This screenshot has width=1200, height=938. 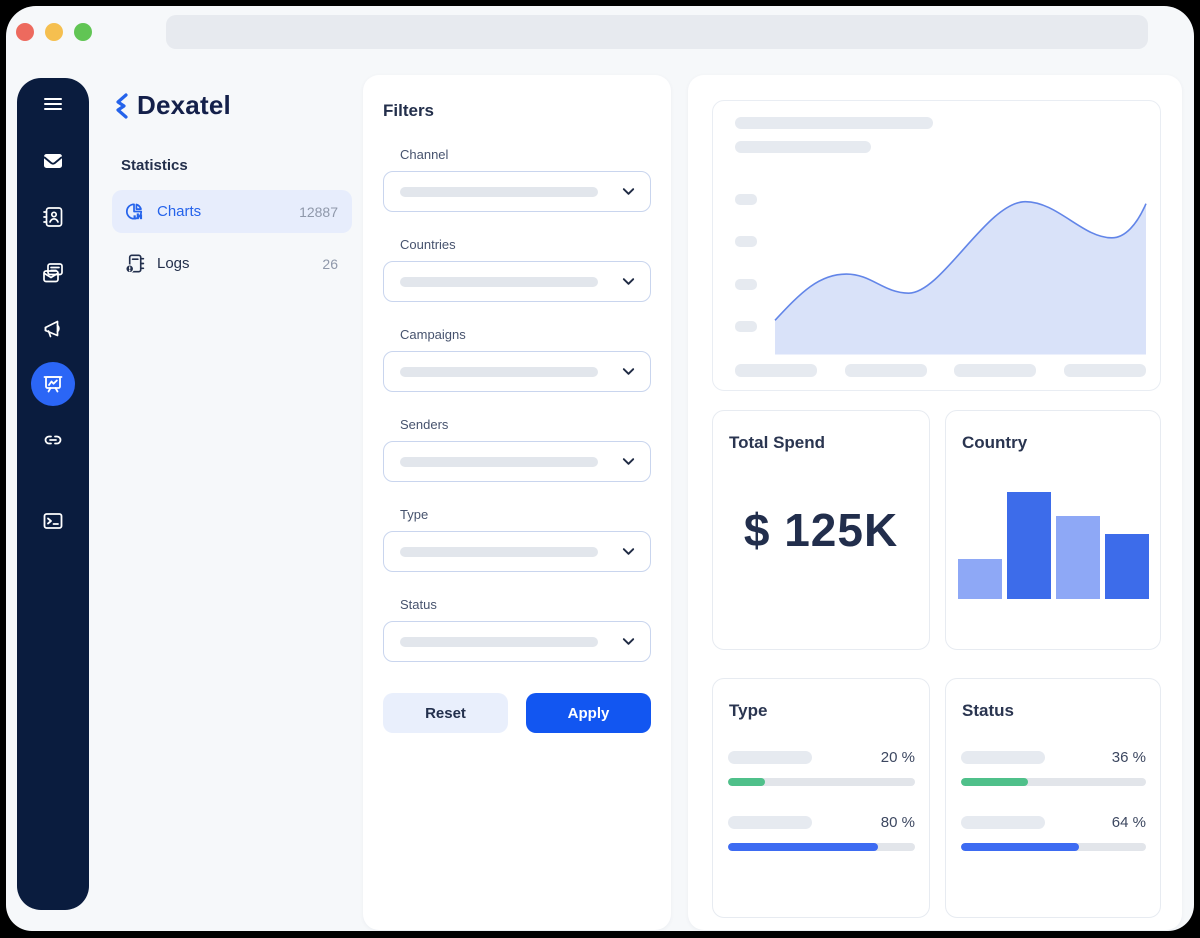 What do you see at coordinates (897, 757) in the screenshot?
I see `progress-percent: 20 %` at bounding box center [897, 757].